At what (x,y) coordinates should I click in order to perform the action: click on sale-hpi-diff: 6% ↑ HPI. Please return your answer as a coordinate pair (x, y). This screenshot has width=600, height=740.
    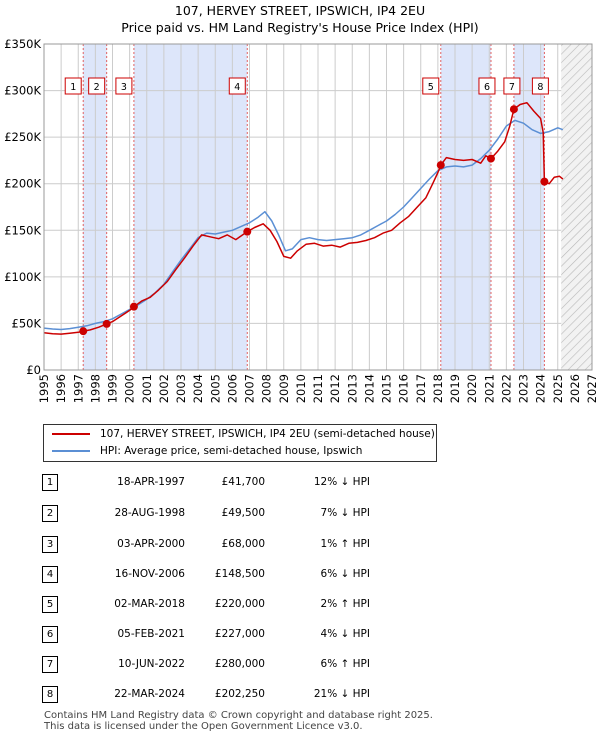
    Looking at the image, I should click on (345, 664).